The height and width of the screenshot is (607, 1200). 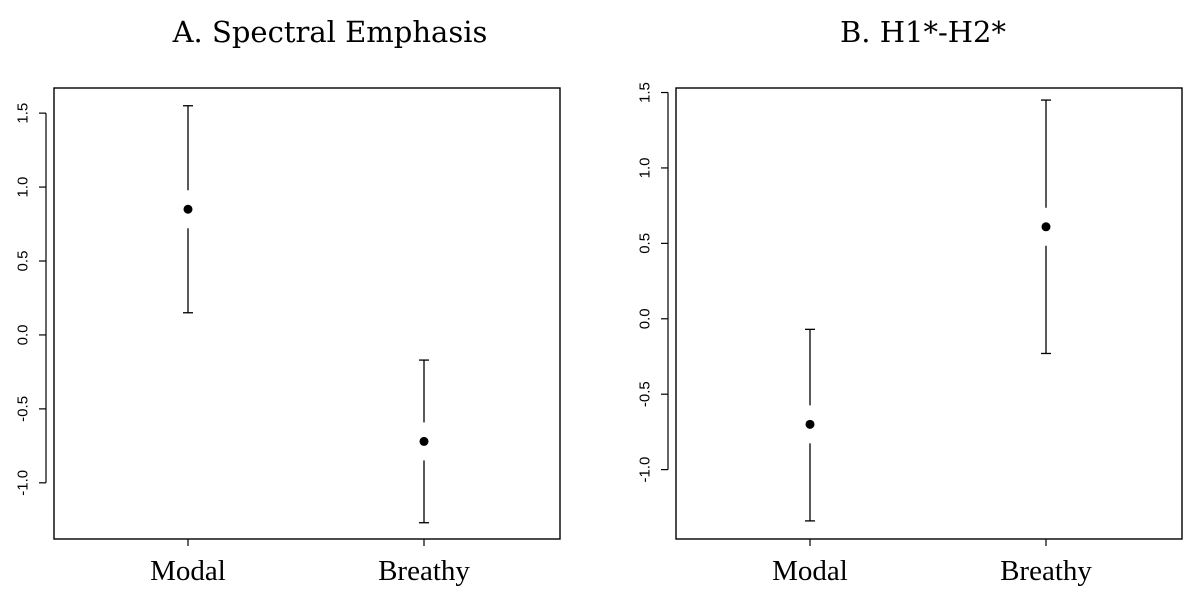 I want to click on chart-title: A. Spectral Emphasis, so click(x=330, y=32).